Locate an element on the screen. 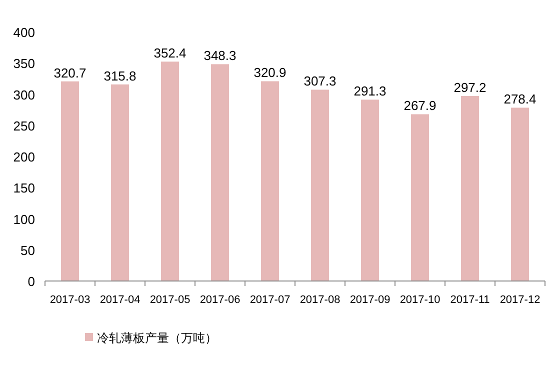  data-label: 267.9 is located at coordinates (420, 106).